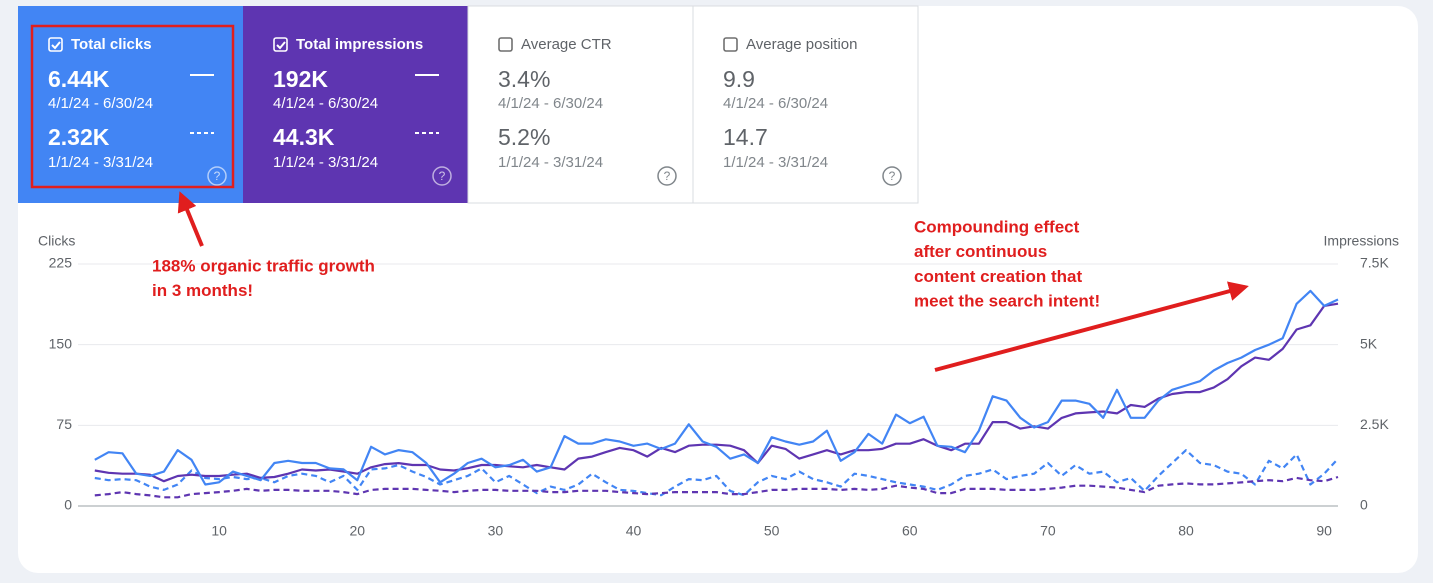 The width and height of the screenshot is (1433, 583). I want to click on annotation: Compounding effect, so click(997, 226).